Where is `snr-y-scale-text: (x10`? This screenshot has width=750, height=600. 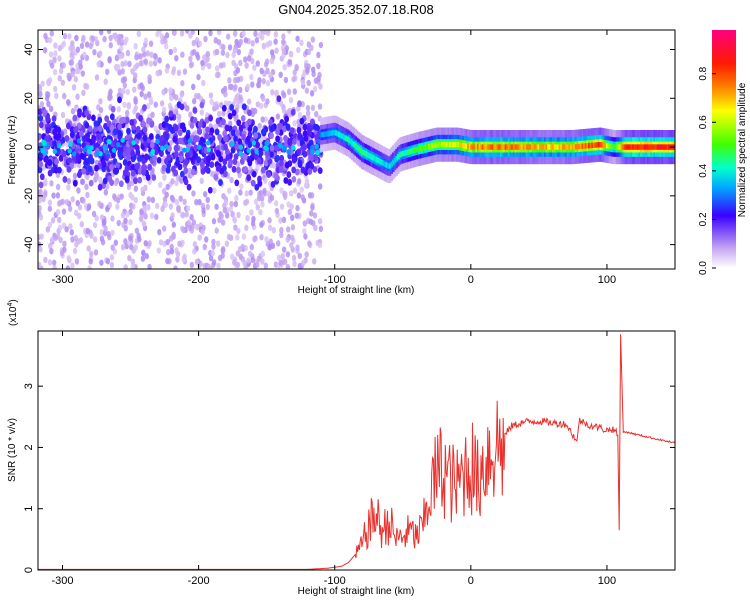
snr-y-scale-text: (x10 is located at coordinates (13, 316).